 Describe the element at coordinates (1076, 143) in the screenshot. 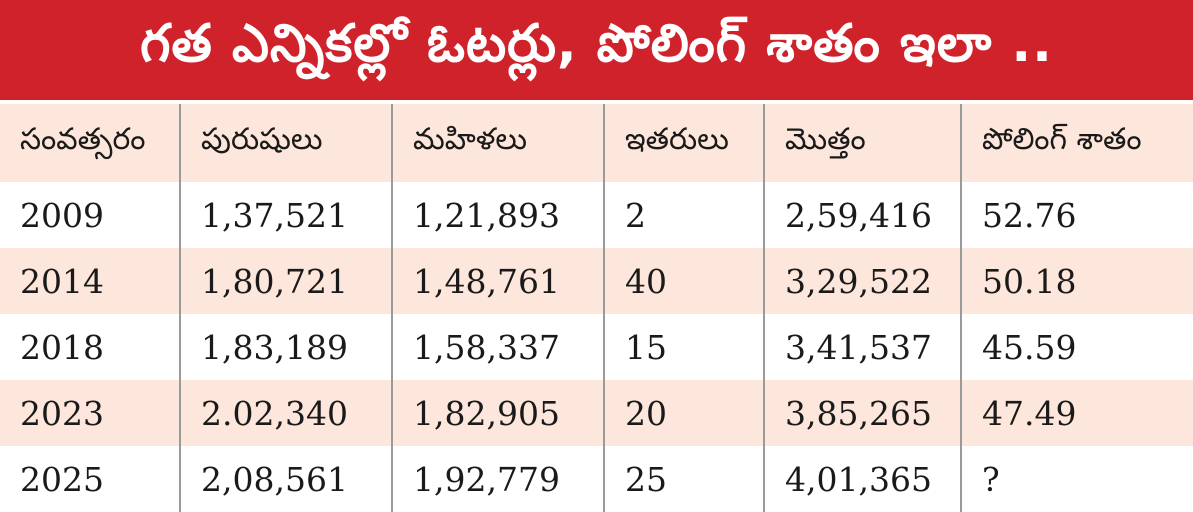

I see `header-polling-percent: పోలింగ్ శాతం` at that location.